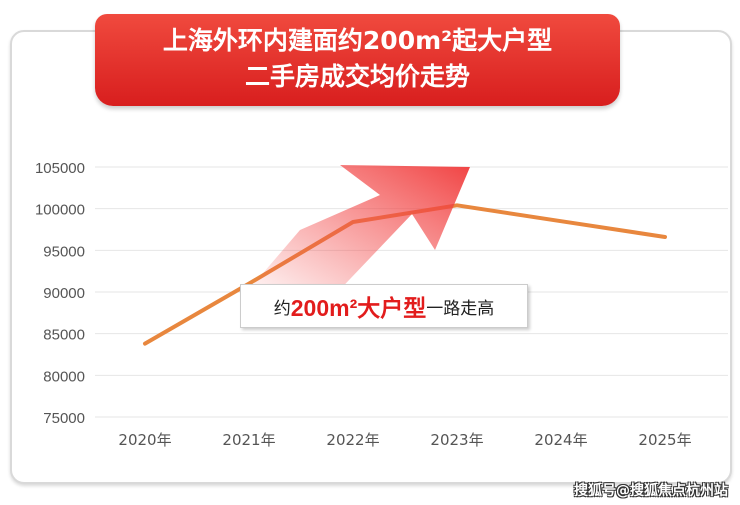  I want to click on title-banner: 上海外环内建面约200m²起大户型 二手房成交均价走势, so click(357, 60).